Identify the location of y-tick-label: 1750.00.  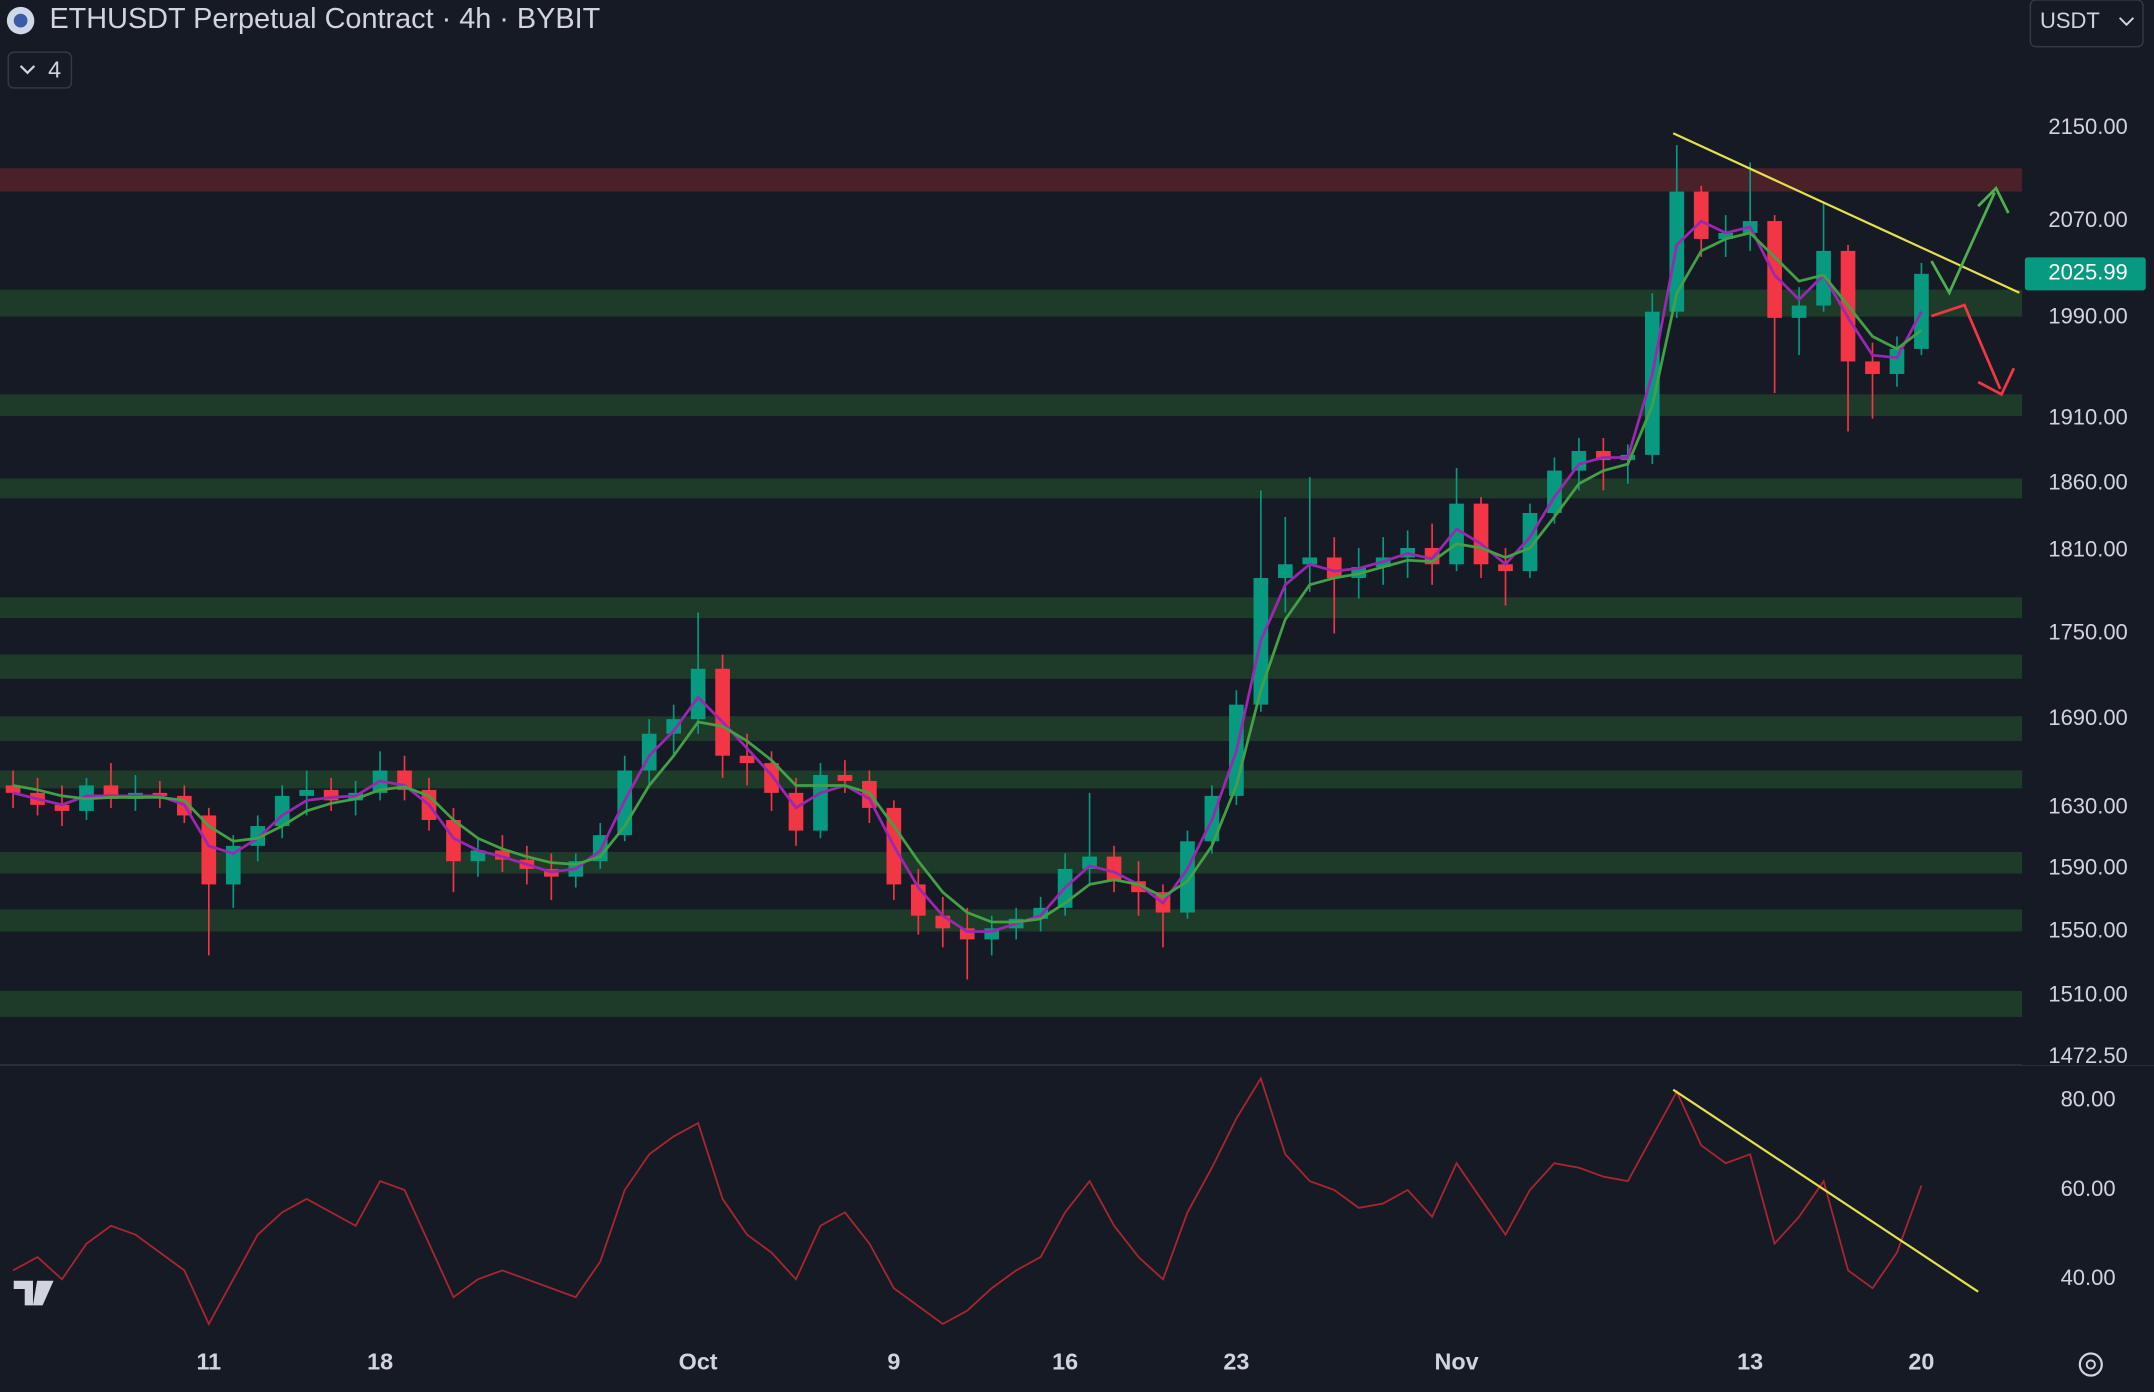
(2087, 631).